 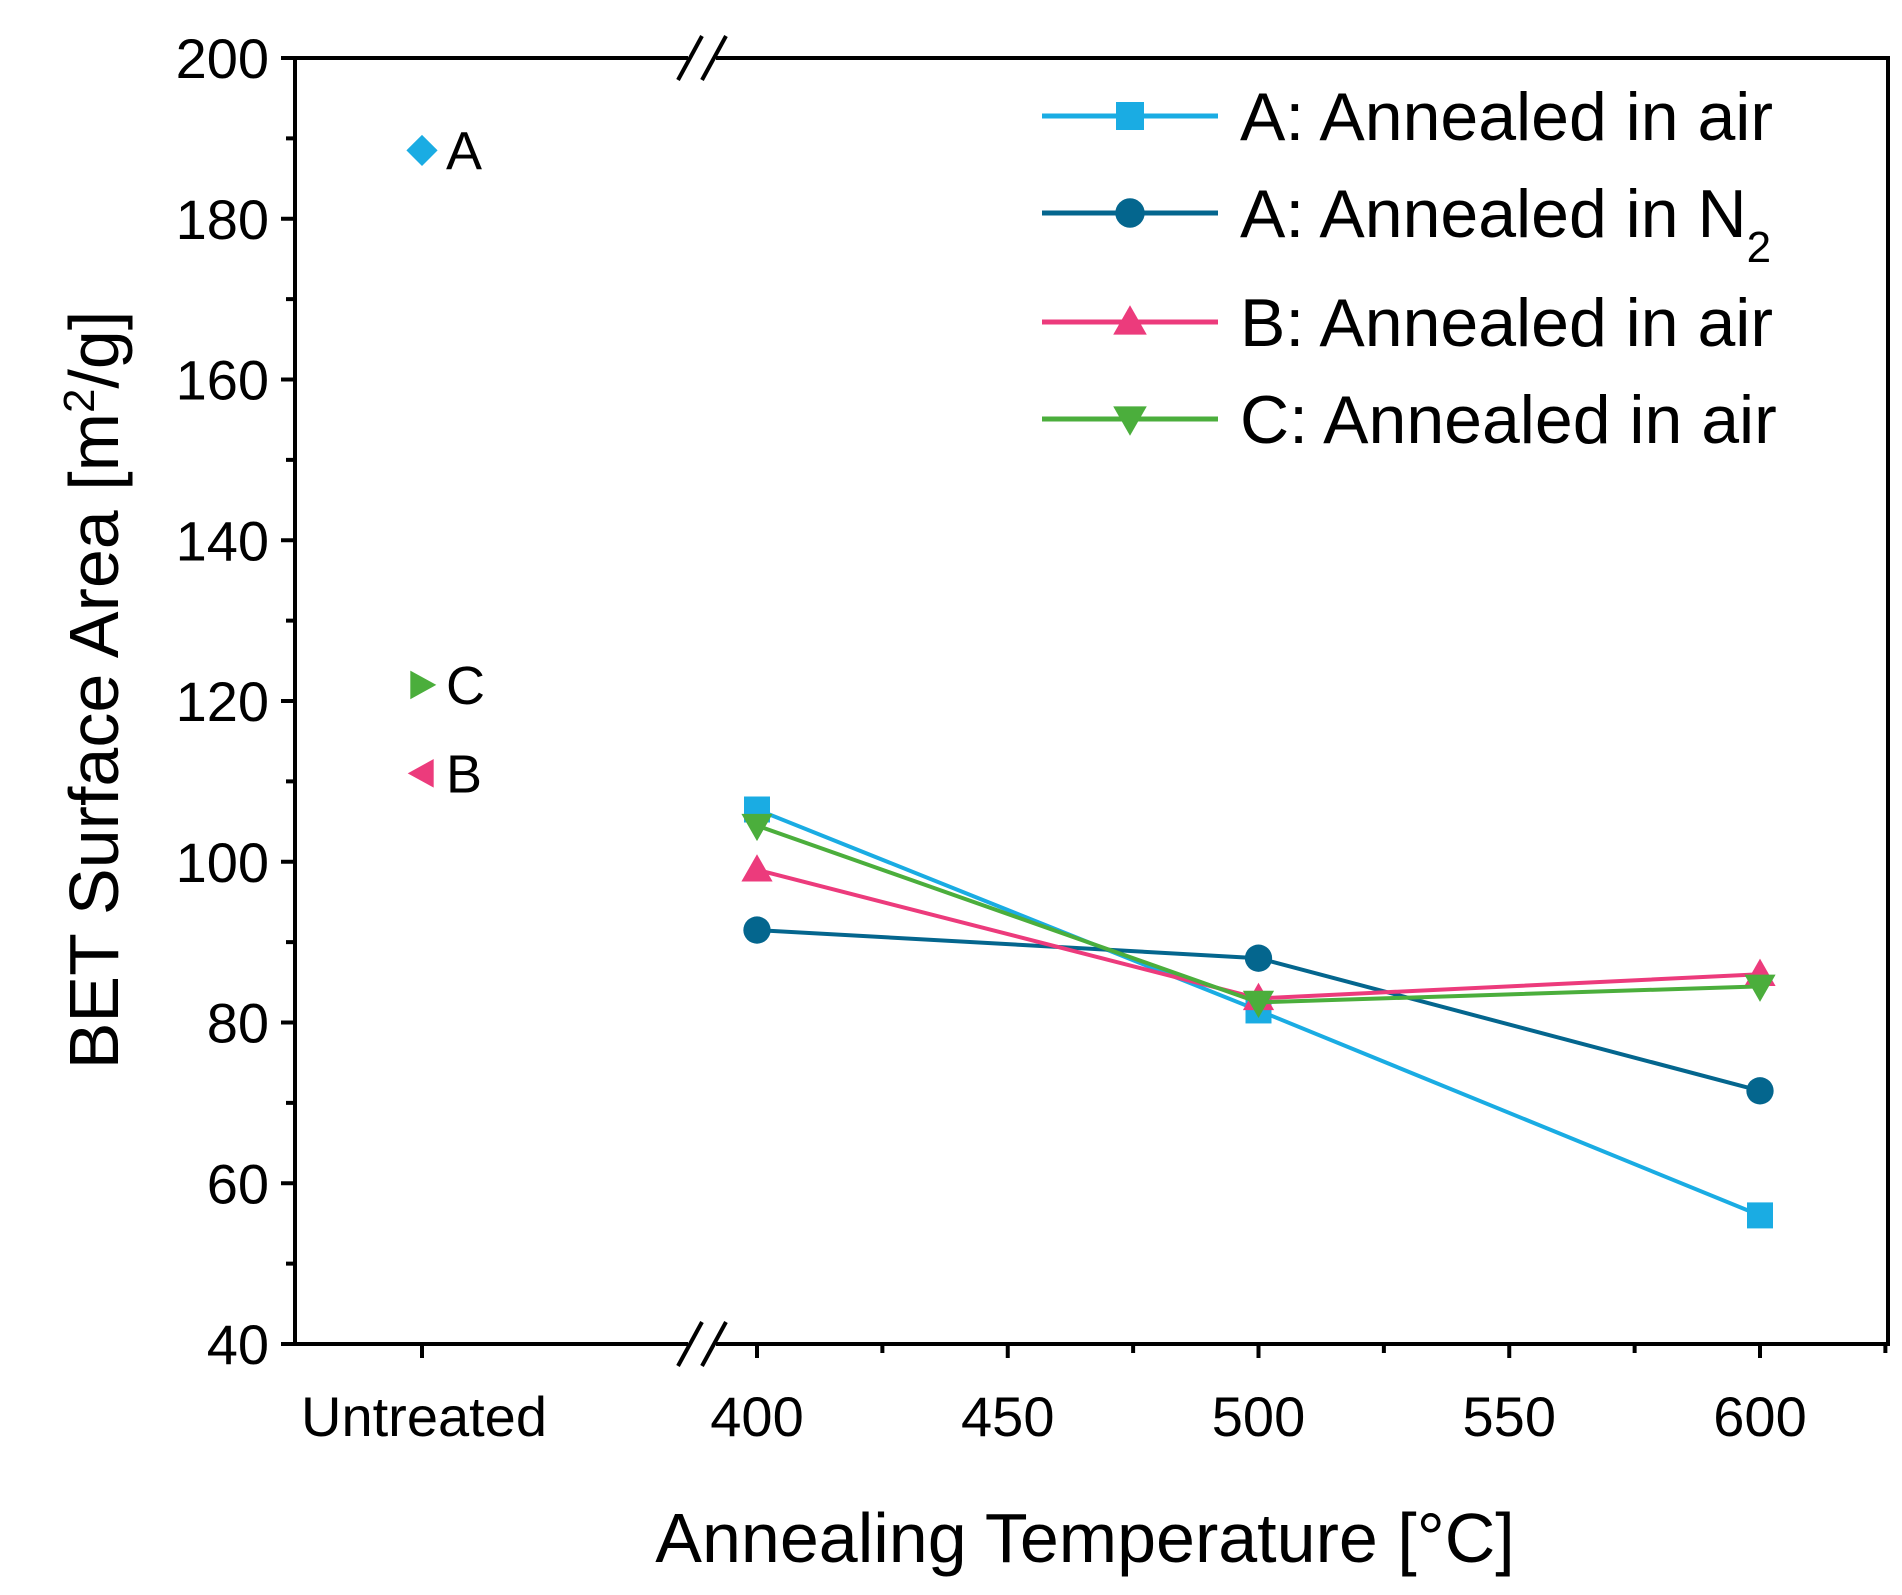 What do you see at coordinates (1258, 1416) in the screenshot?
I see `x-tick-label: 500` at bounding box center [1258, 1416].